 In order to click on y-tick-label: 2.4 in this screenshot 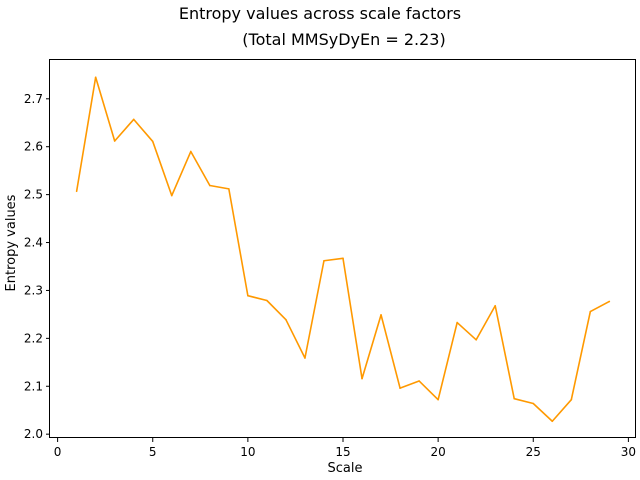, I will do `click(33, 243)`.